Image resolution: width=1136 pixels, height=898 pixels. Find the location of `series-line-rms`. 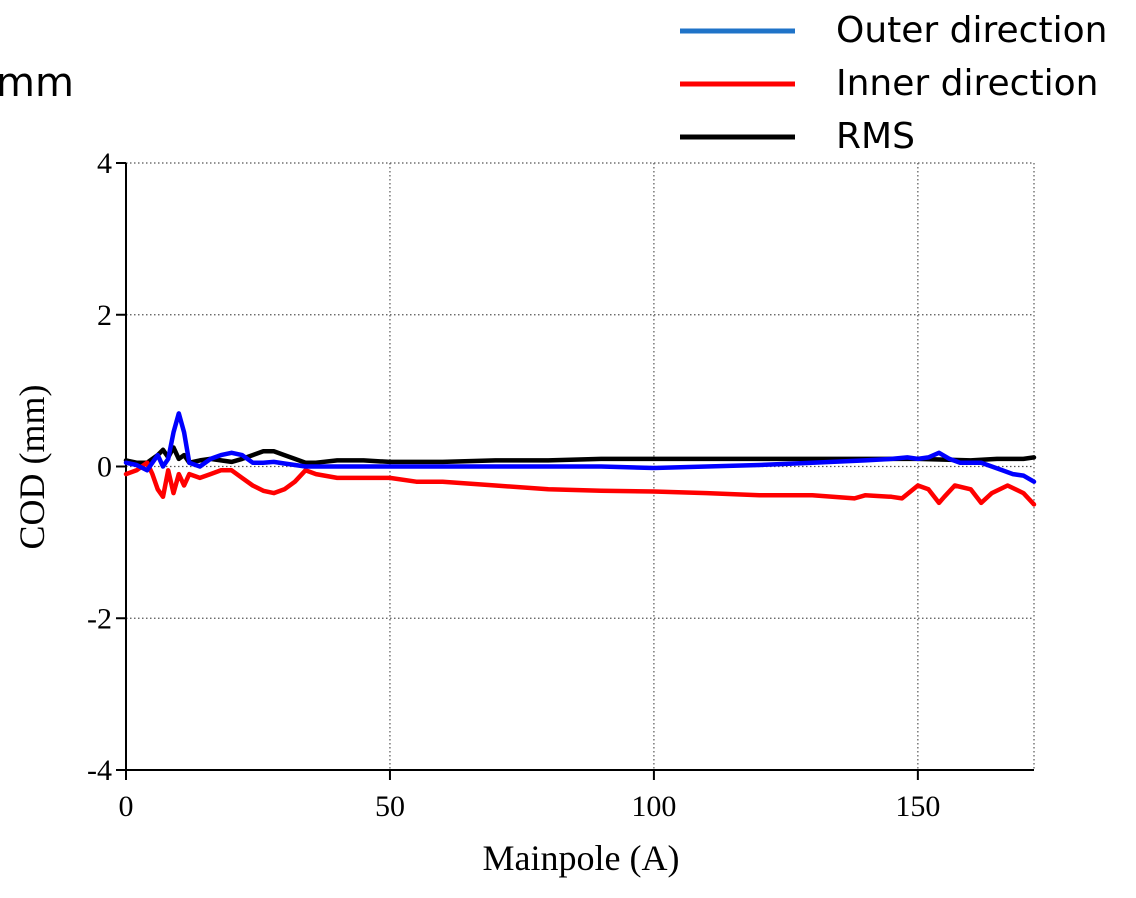

series-line-rms is located at coordinates (580, 455).